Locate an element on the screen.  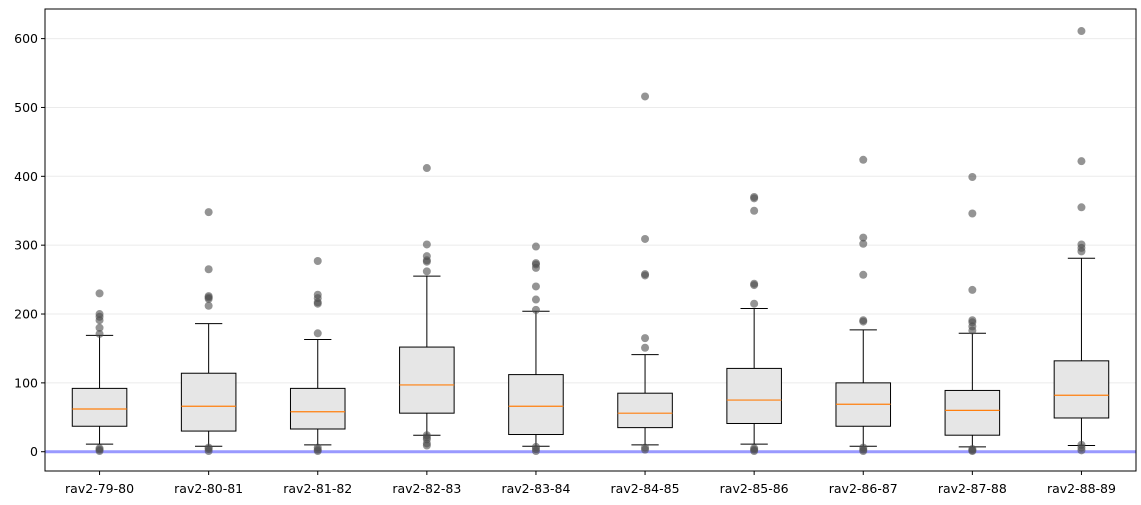
y-axis: 0 100 200 300 400 500 600 is located at coordinates (29, 245).